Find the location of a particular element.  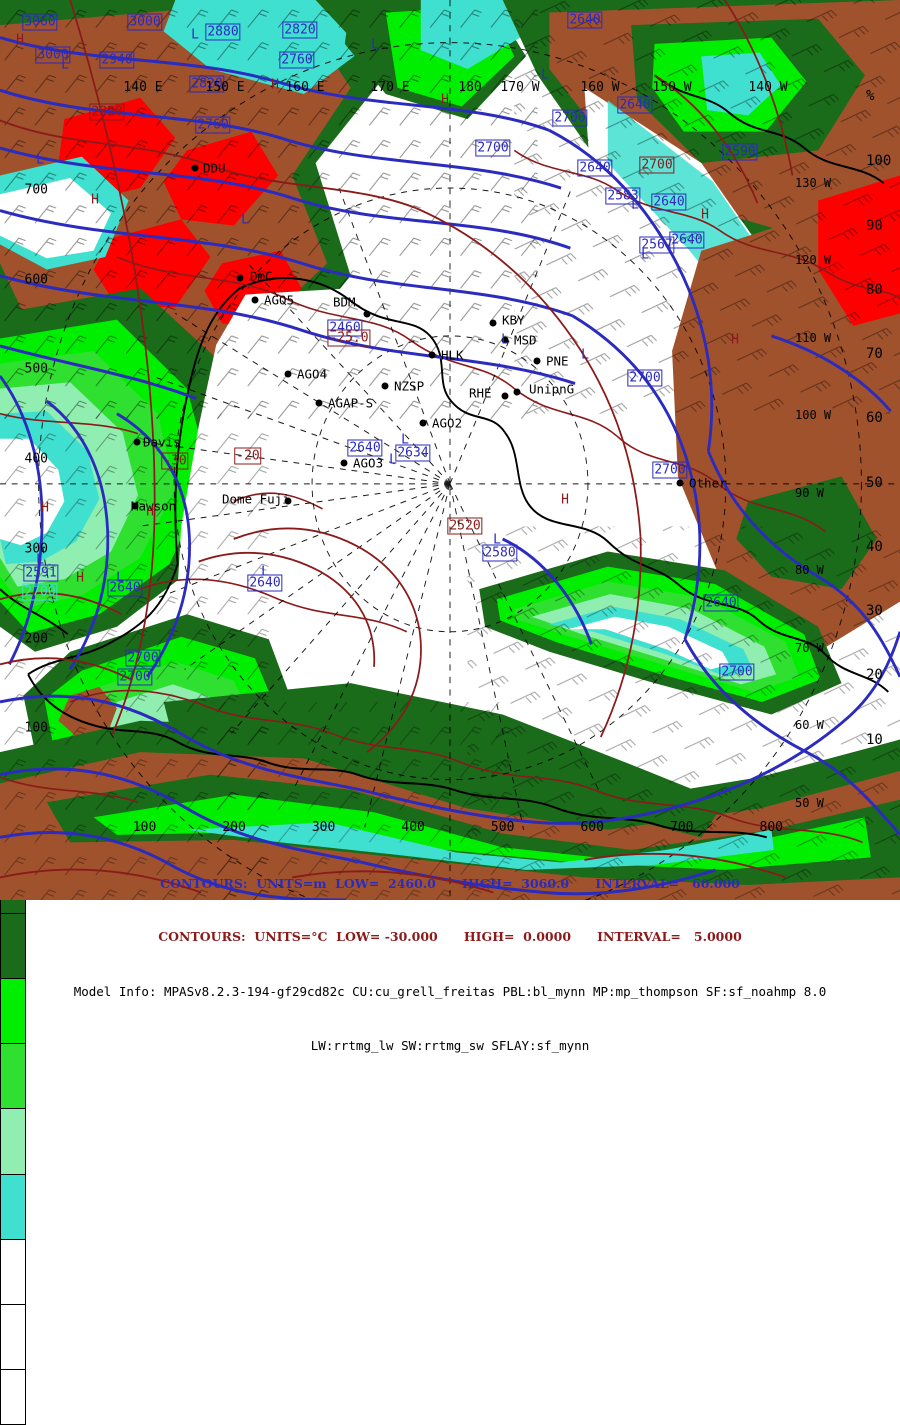

station-label: AGO5 is located at coordinates (279, 300).